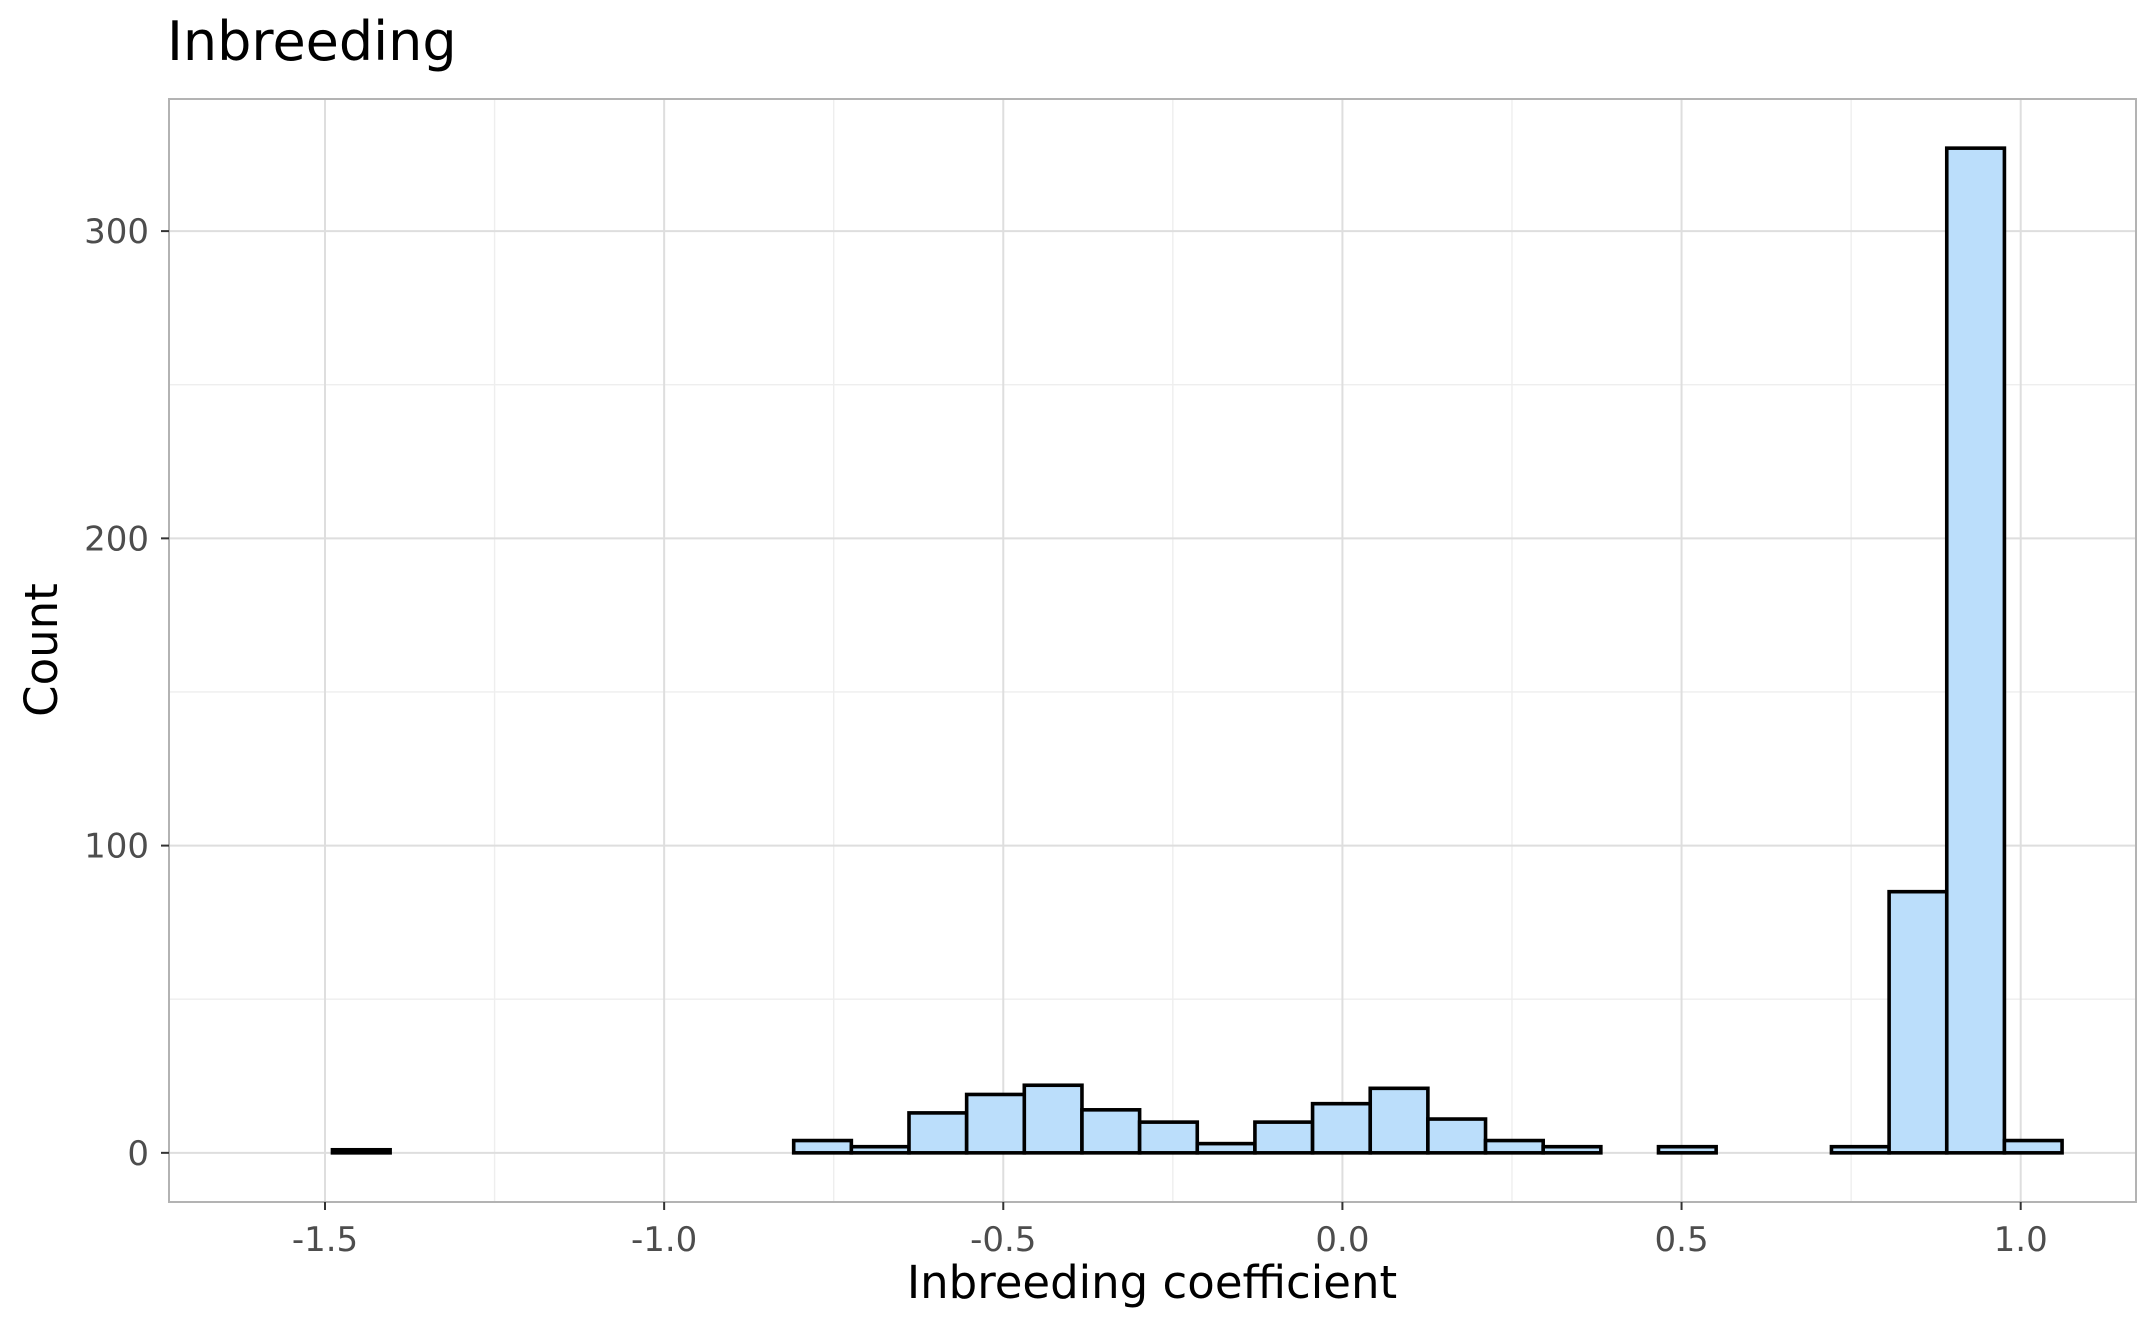  Describe the element at coordinates (1170, 1231) in the screenshot. I see `x-axis-ticks: -1.5 -1.0 -0.5 0.0 0.5 1.0` at that location.